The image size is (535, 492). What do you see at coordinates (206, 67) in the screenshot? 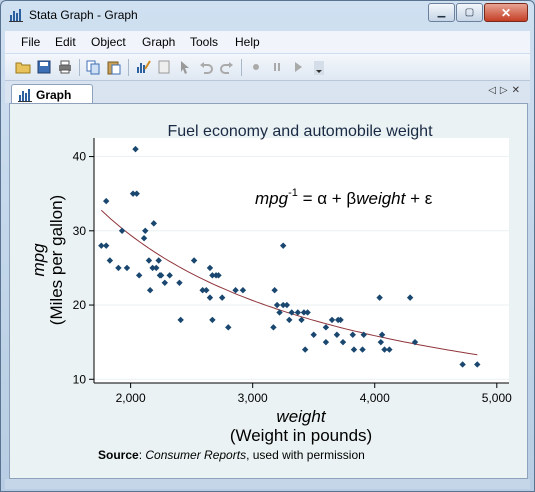
I see `undo-icon` at bounding box center [206, 67].